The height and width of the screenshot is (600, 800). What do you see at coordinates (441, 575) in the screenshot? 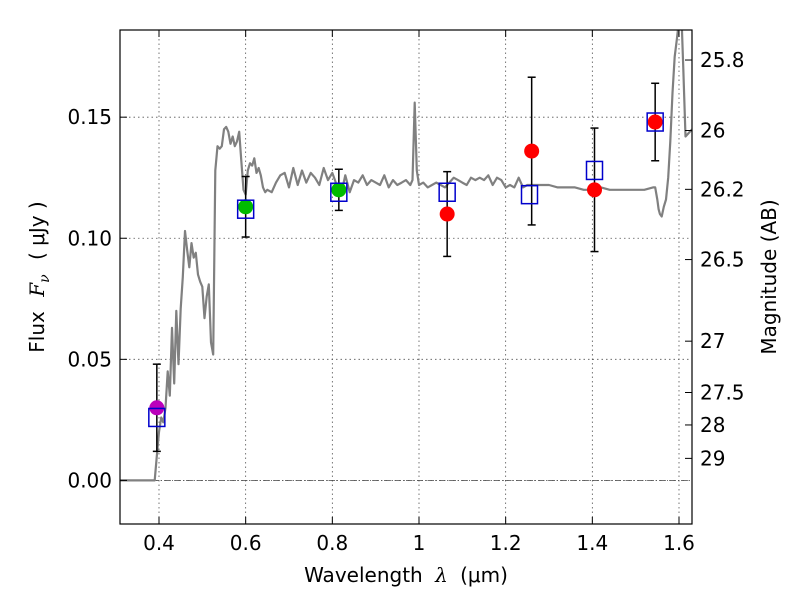
I see `x-axis-label-symbol: λ` at bounding box center [441, 575].